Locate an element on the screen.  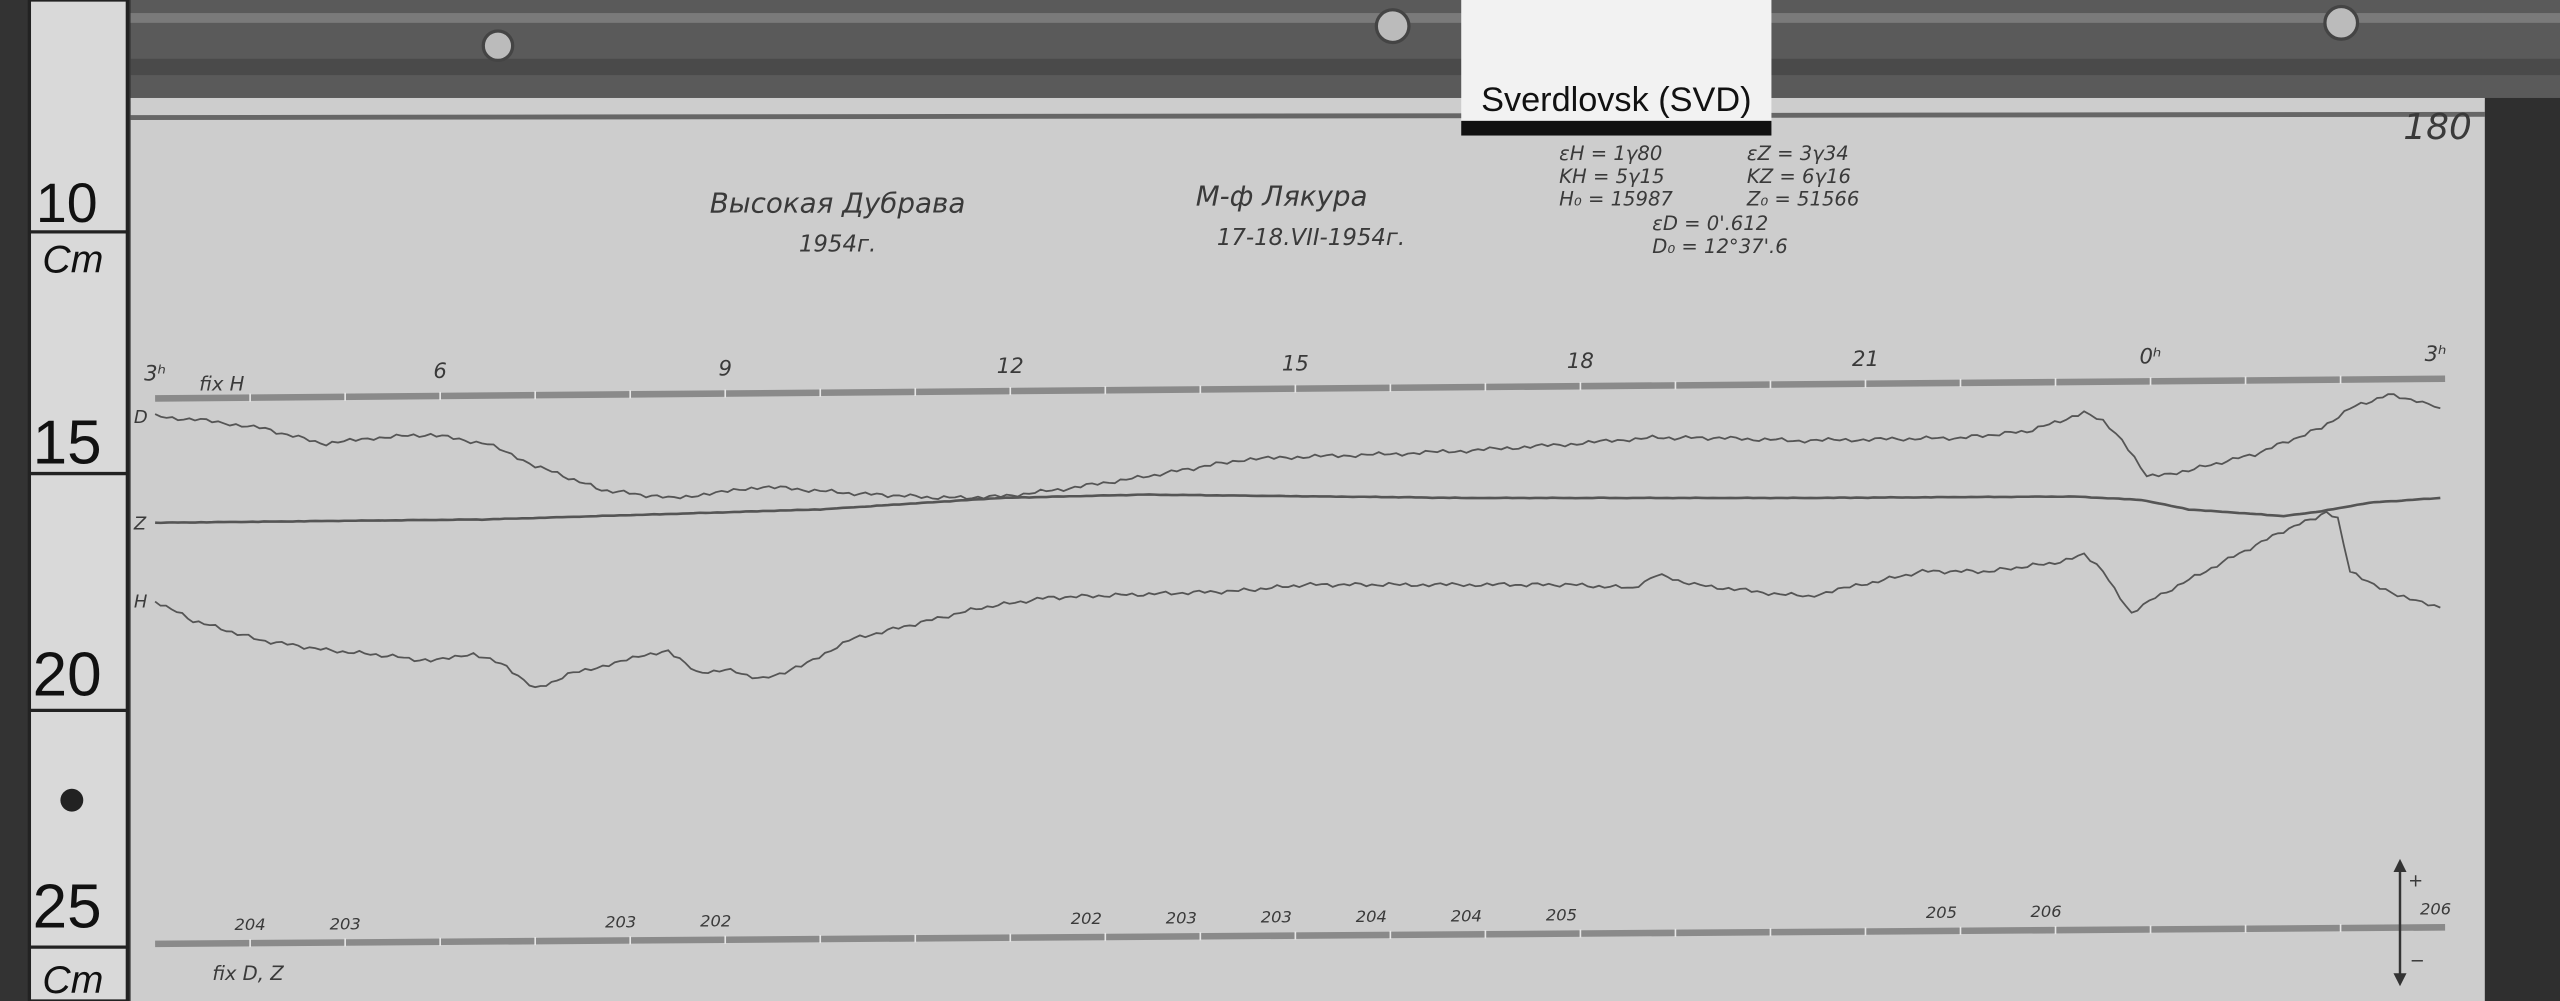
minus-sign: − is located at coordinates (2417, 961).